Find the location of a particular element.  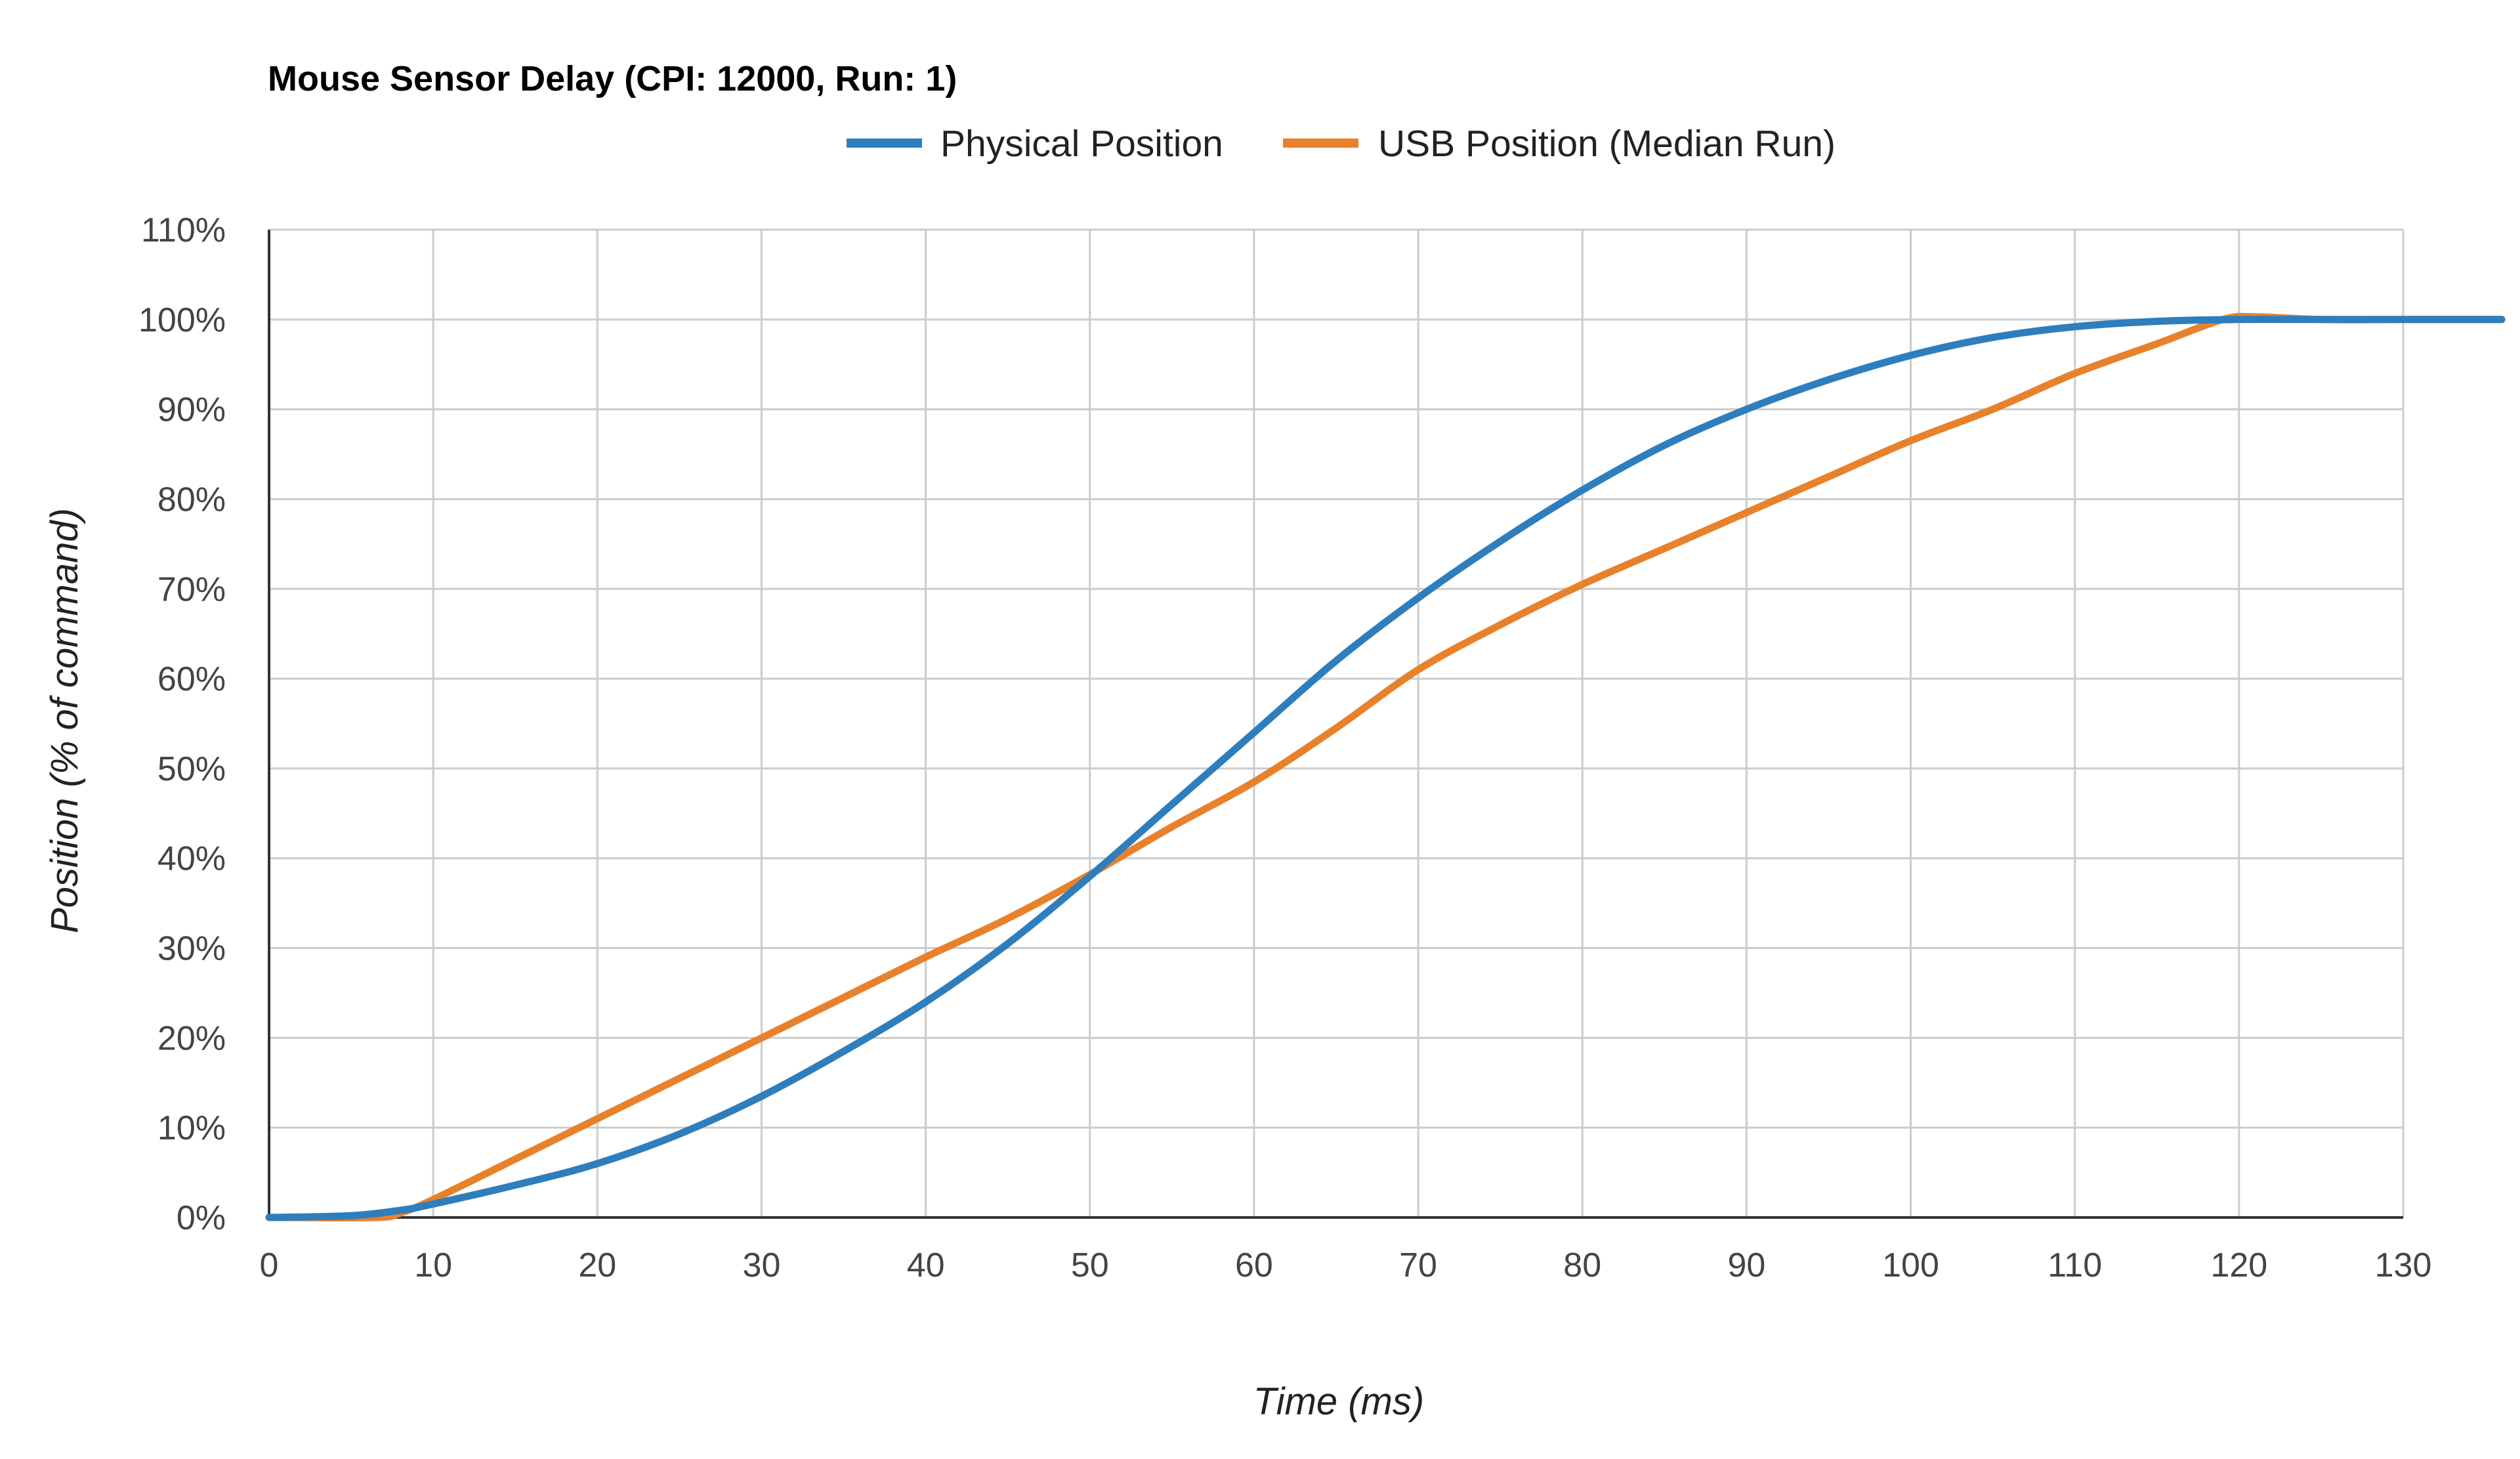

x-tick-label: 70 is located at coordinates (1418, 1265).